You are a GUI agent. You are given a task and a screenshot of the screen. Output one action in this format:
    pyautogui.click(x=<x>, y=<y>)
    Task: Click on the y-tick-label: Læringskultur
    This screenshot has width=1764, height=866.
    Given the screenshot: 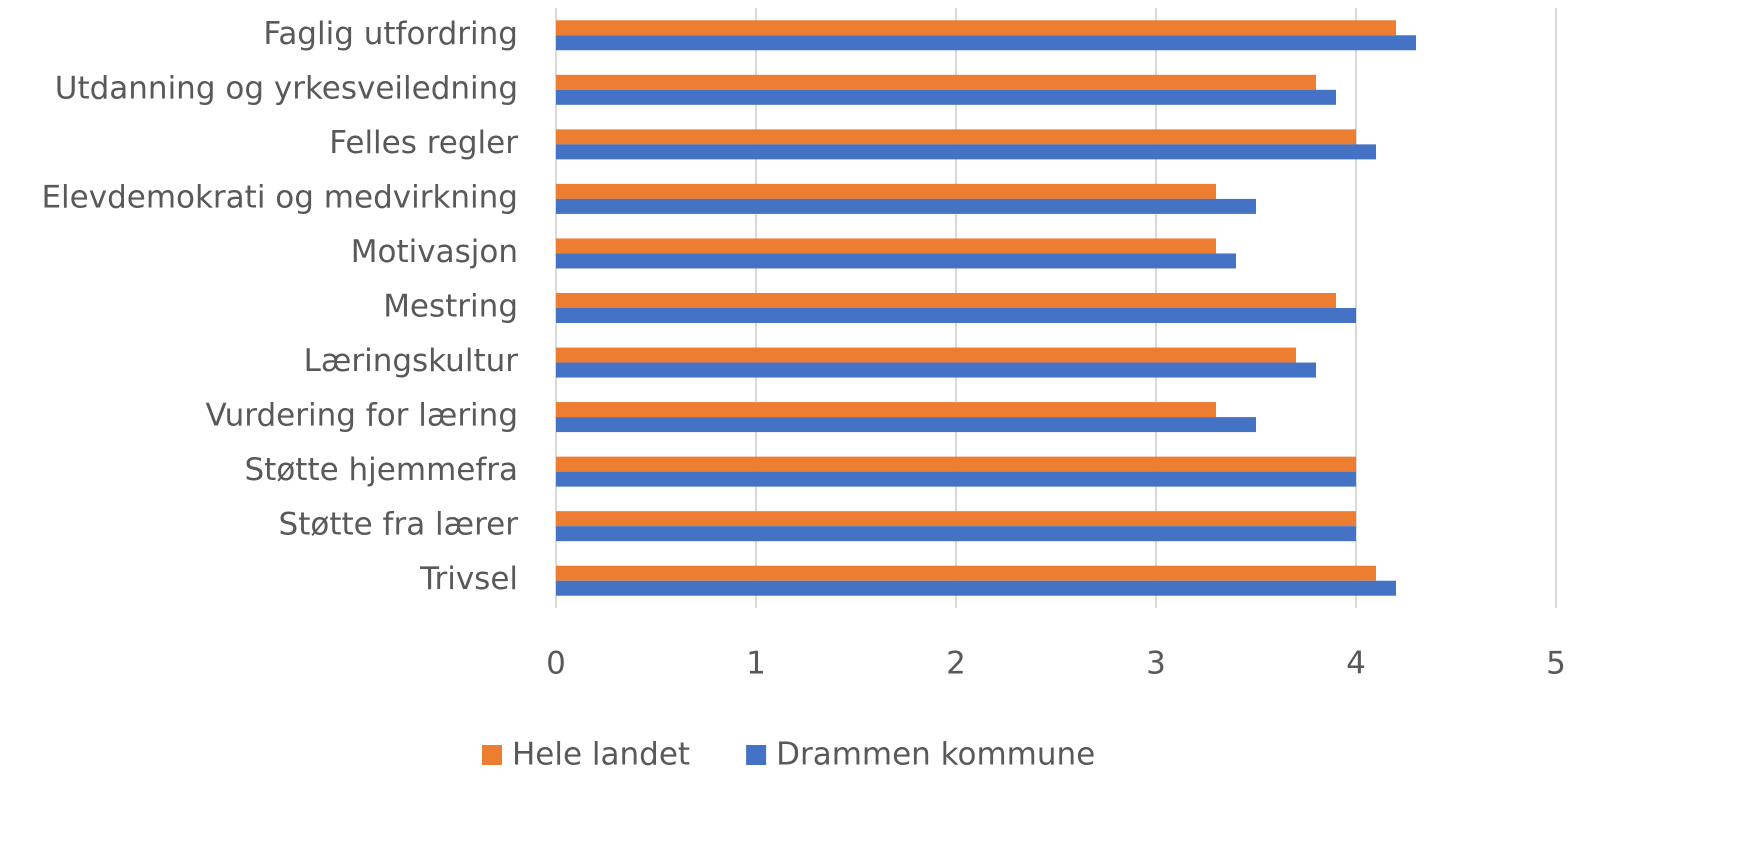 What is the action you would take?
    pyautogui.click(x=411, y=361)
    